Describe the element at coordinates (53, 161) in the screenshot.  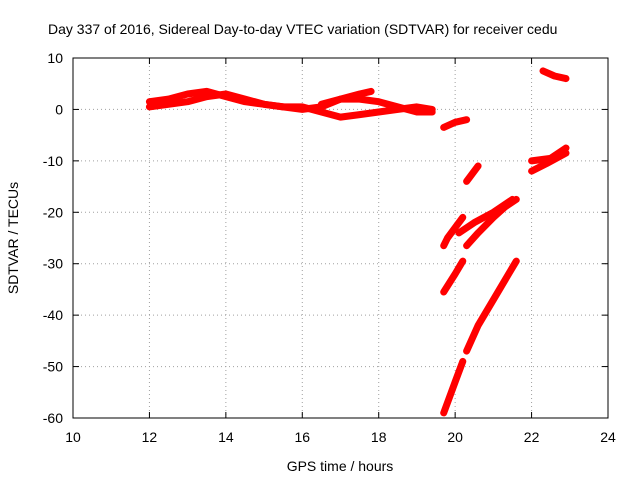
I see `y-tick-label: -10` at that location.